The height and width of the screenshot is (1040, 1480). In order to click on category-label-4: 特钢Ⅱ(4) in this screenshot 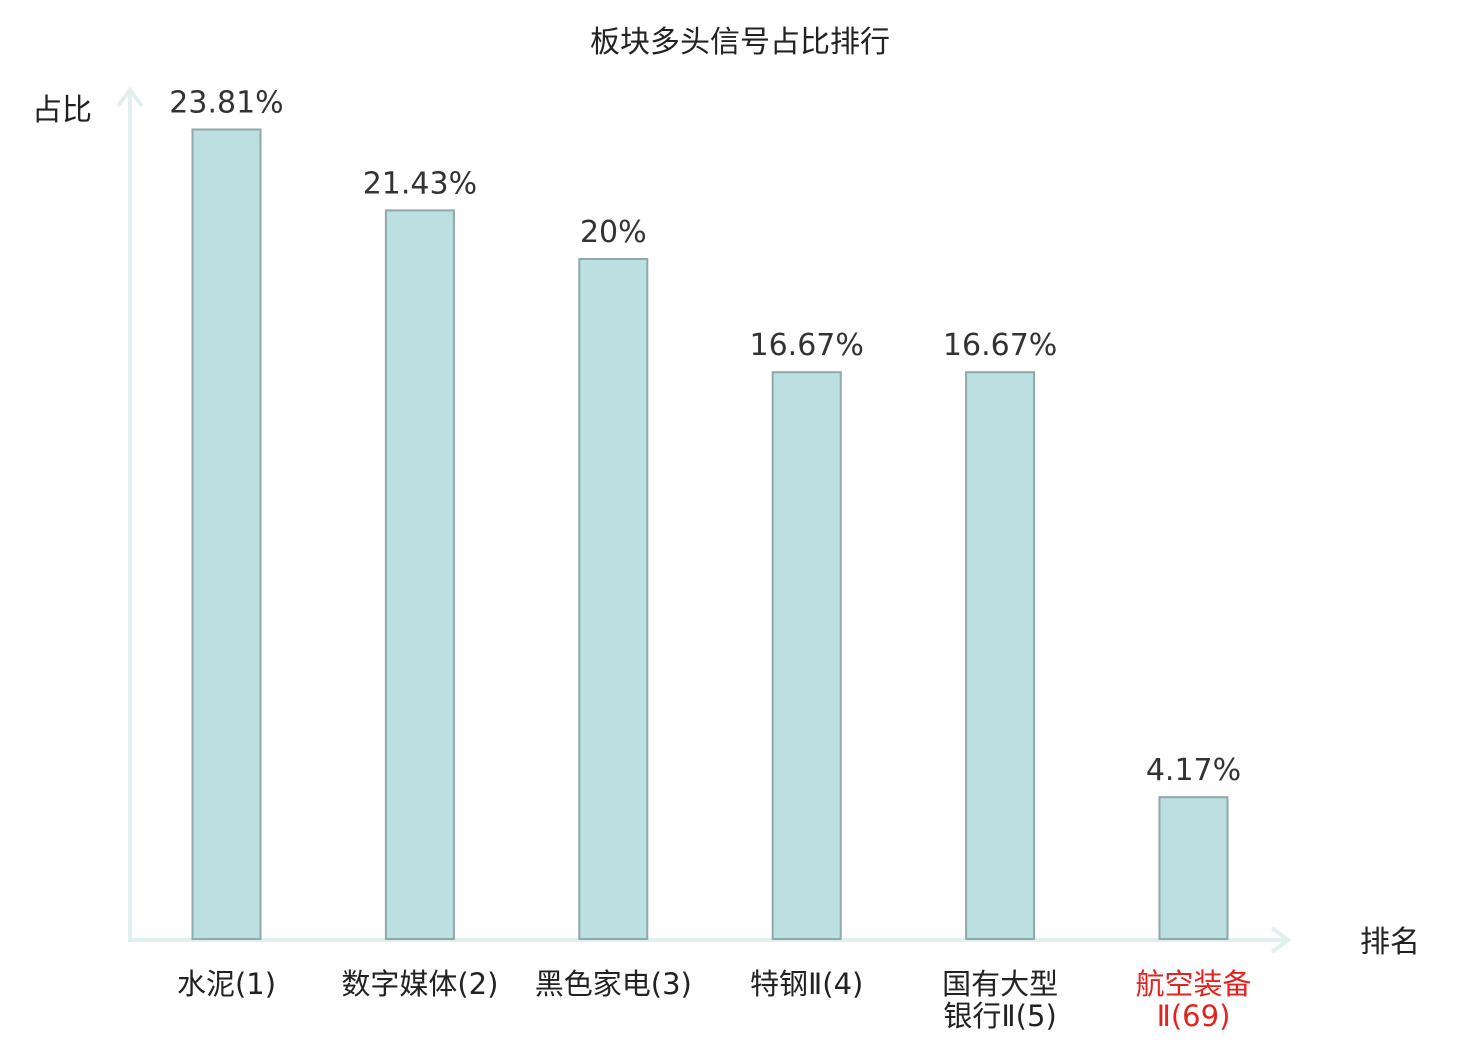, I will do `click(806, 984)`.